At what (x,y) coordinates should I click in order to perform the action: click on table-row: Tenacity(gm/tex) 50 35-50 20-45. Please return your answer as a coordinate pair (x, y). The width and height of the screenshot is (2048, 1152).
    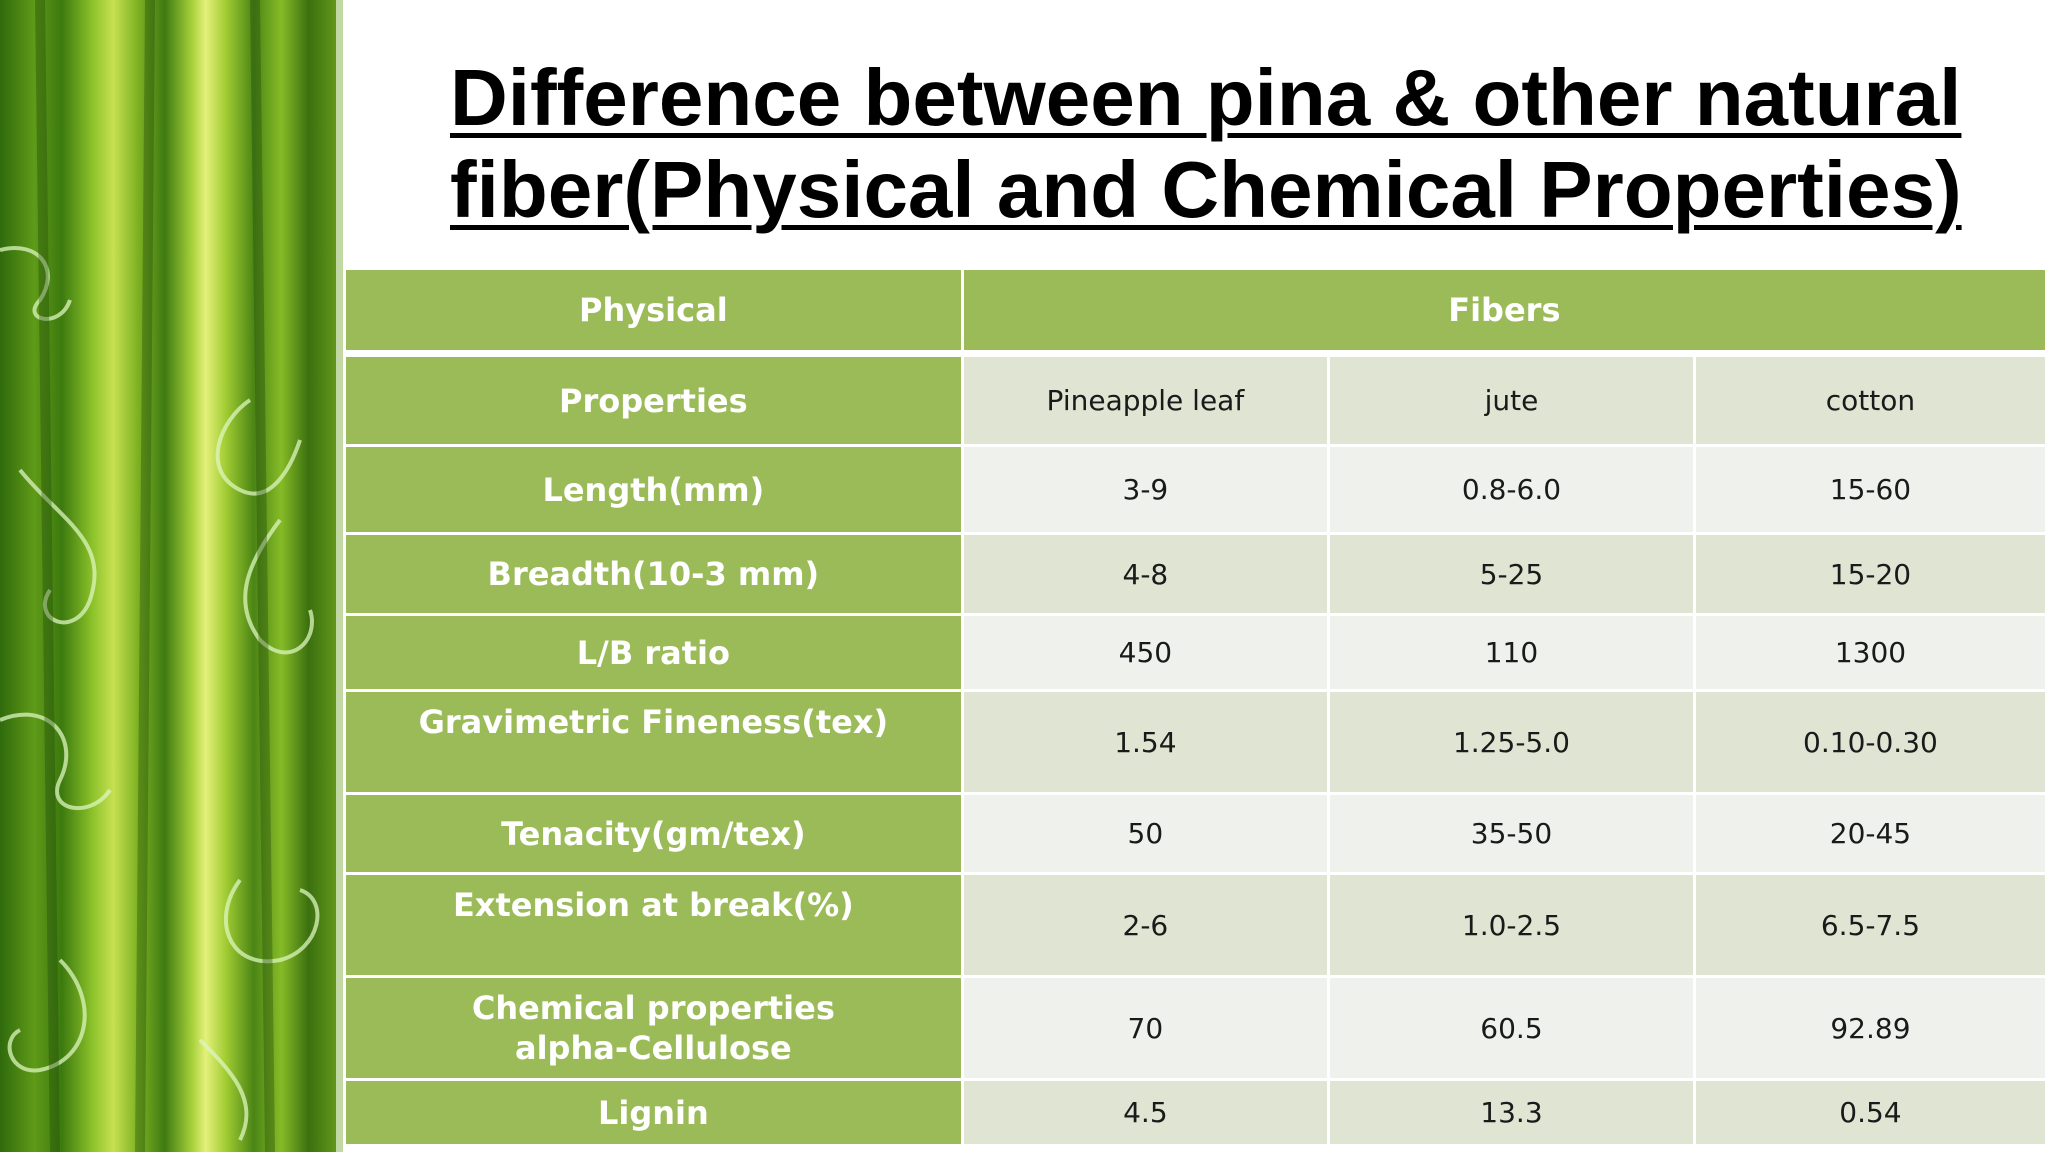
    Looking at the image, I should click on (1197, 835).